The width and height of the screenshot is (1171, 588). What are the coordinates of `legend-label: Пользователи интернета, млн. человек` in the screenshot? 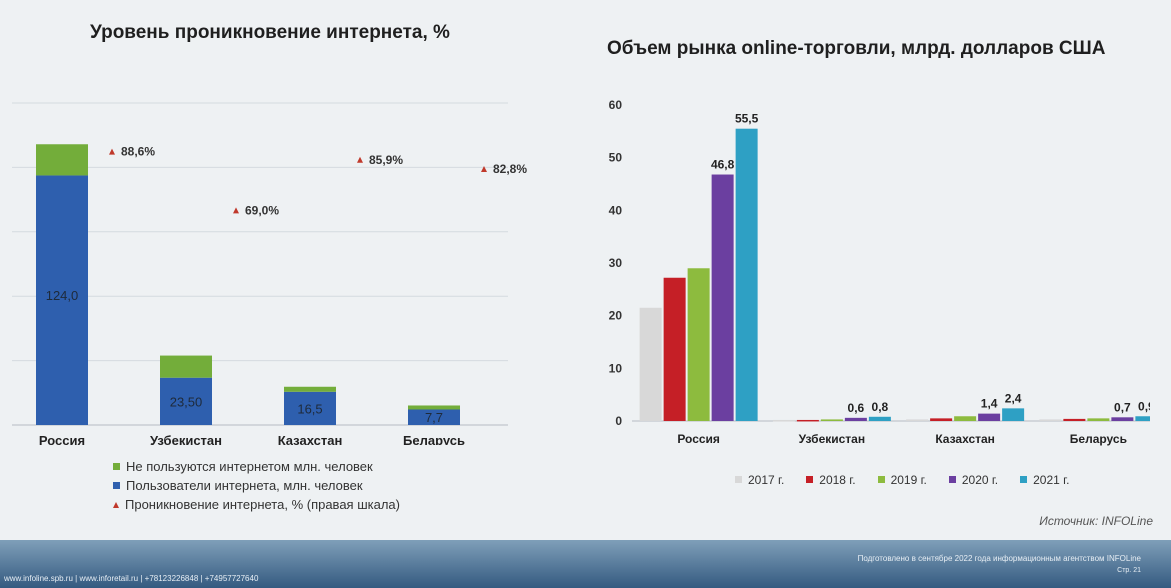 It's located at (244, 485).